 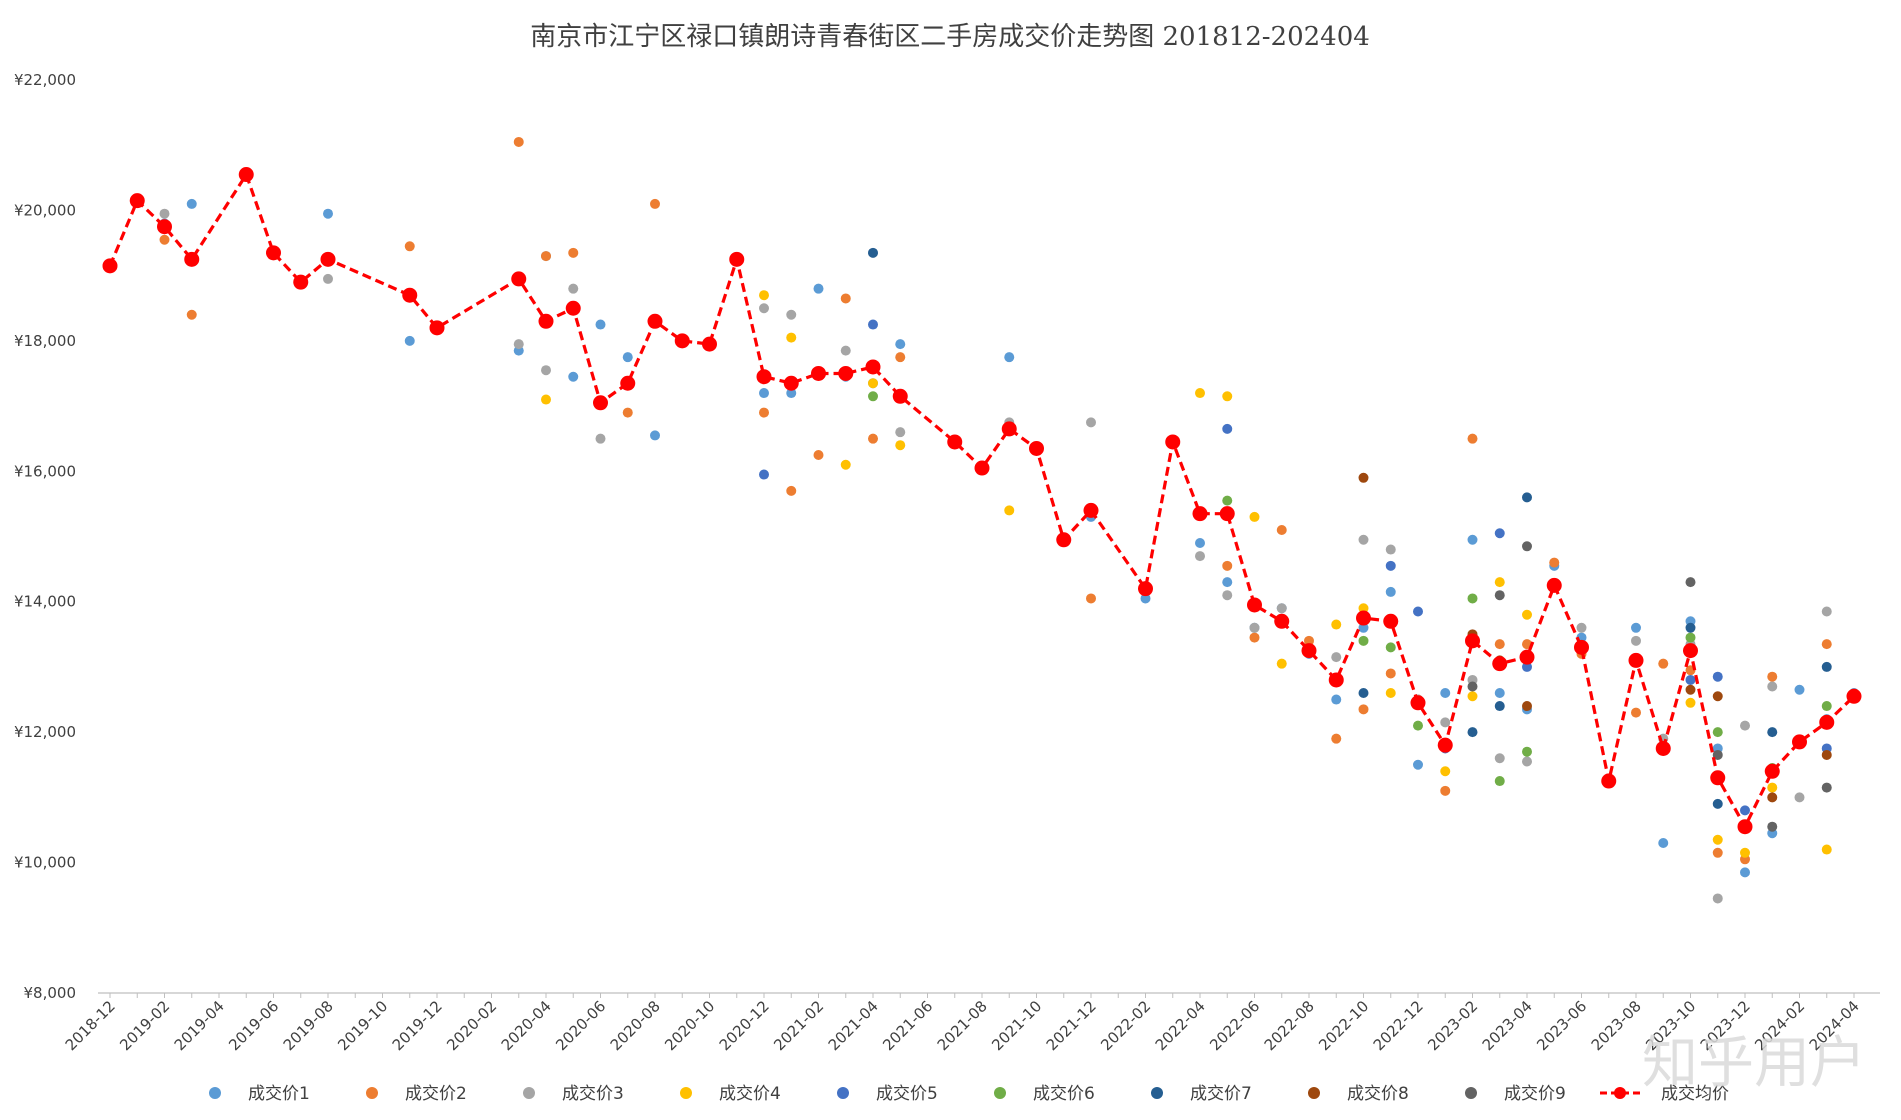 I want to click on x-tick-label: 2021-08, so click(x=962, y=1025).